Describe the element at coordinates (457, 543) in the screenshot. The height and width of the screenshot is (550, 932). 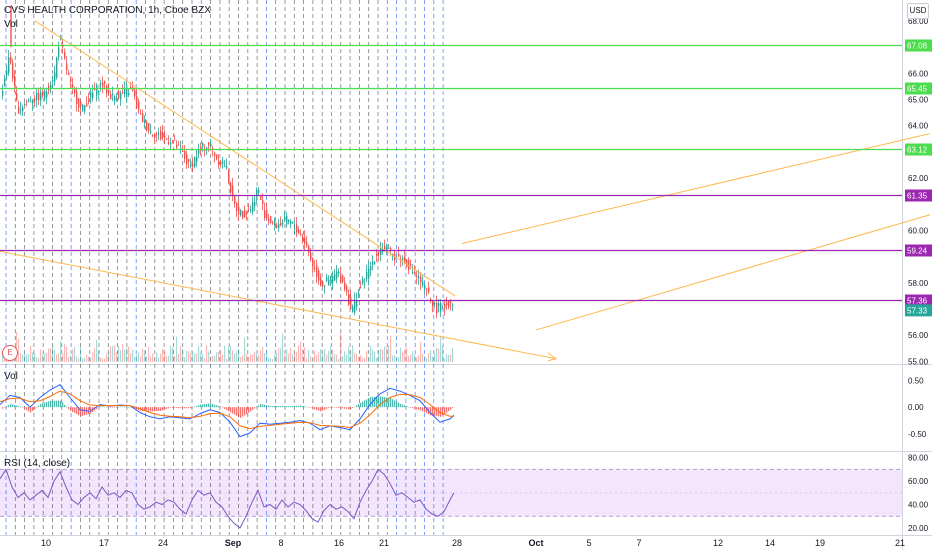
I see `time-axis-label: 28` at that location.